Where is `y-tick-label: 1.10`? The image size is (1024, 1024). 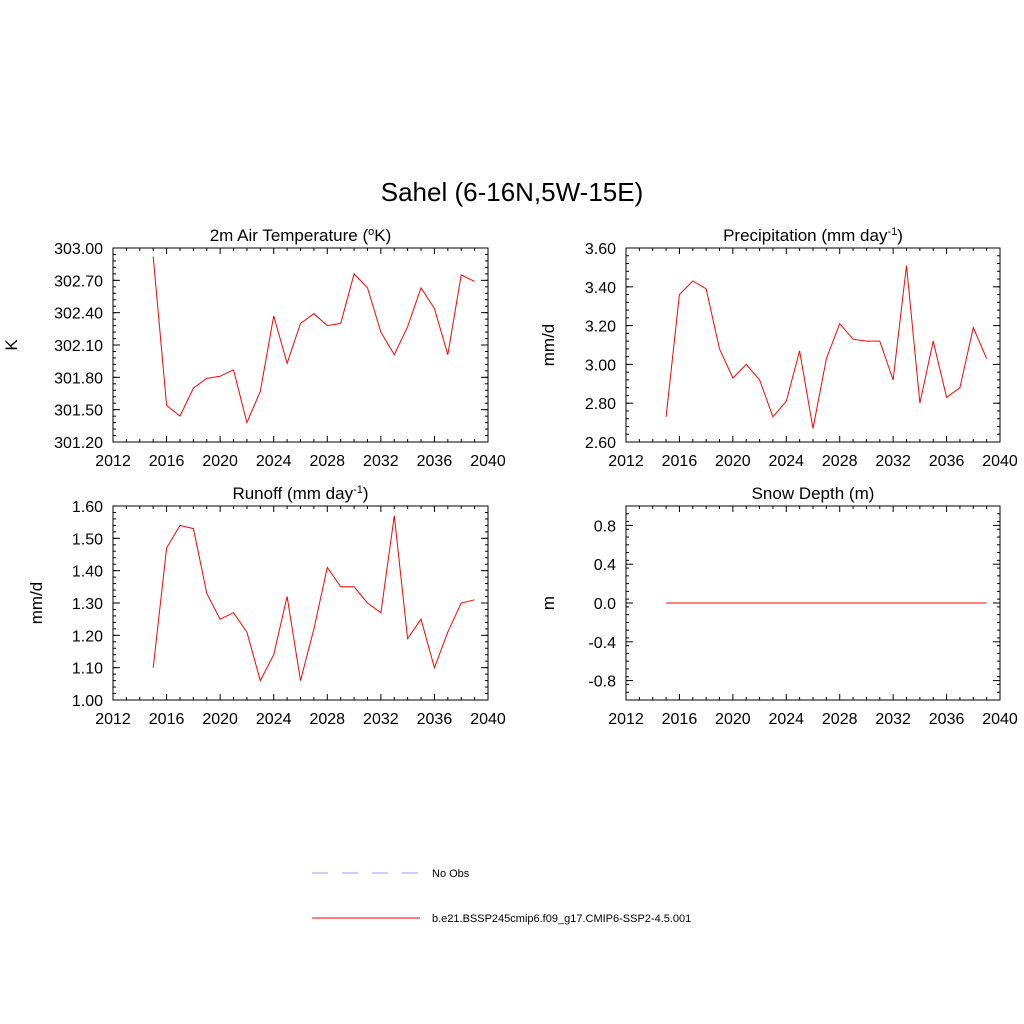 y-tick-label: 1.10 is located at coordinates (87, 669).